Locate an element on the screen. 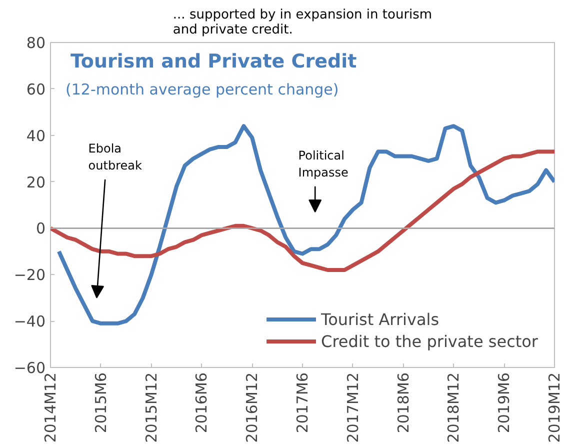 The width and height of the screenshot is (568, 445). x-tick-label: 2018M12 is located at coordinates (453, 407).